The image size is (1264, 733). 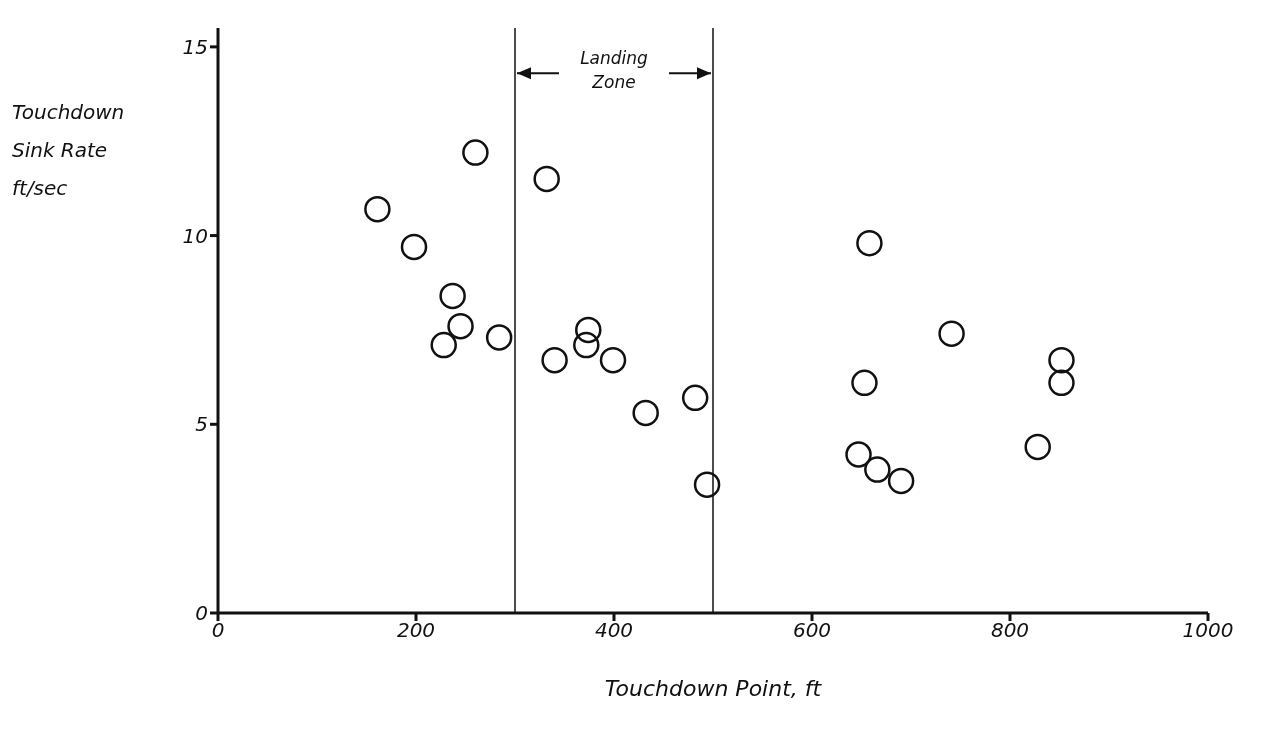 I want to click on y-tick-label: 5, so click(x=201, y=424).